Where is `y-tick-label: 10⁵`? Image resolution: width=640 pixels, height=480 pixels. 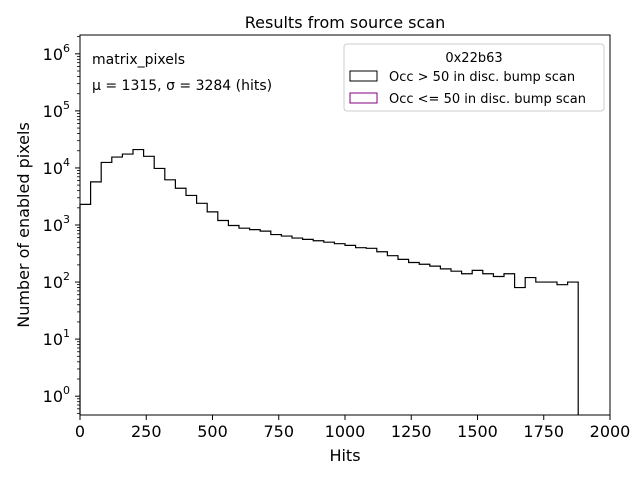 y-tick-label: 10⁵ is located at coordinates (56, 110).